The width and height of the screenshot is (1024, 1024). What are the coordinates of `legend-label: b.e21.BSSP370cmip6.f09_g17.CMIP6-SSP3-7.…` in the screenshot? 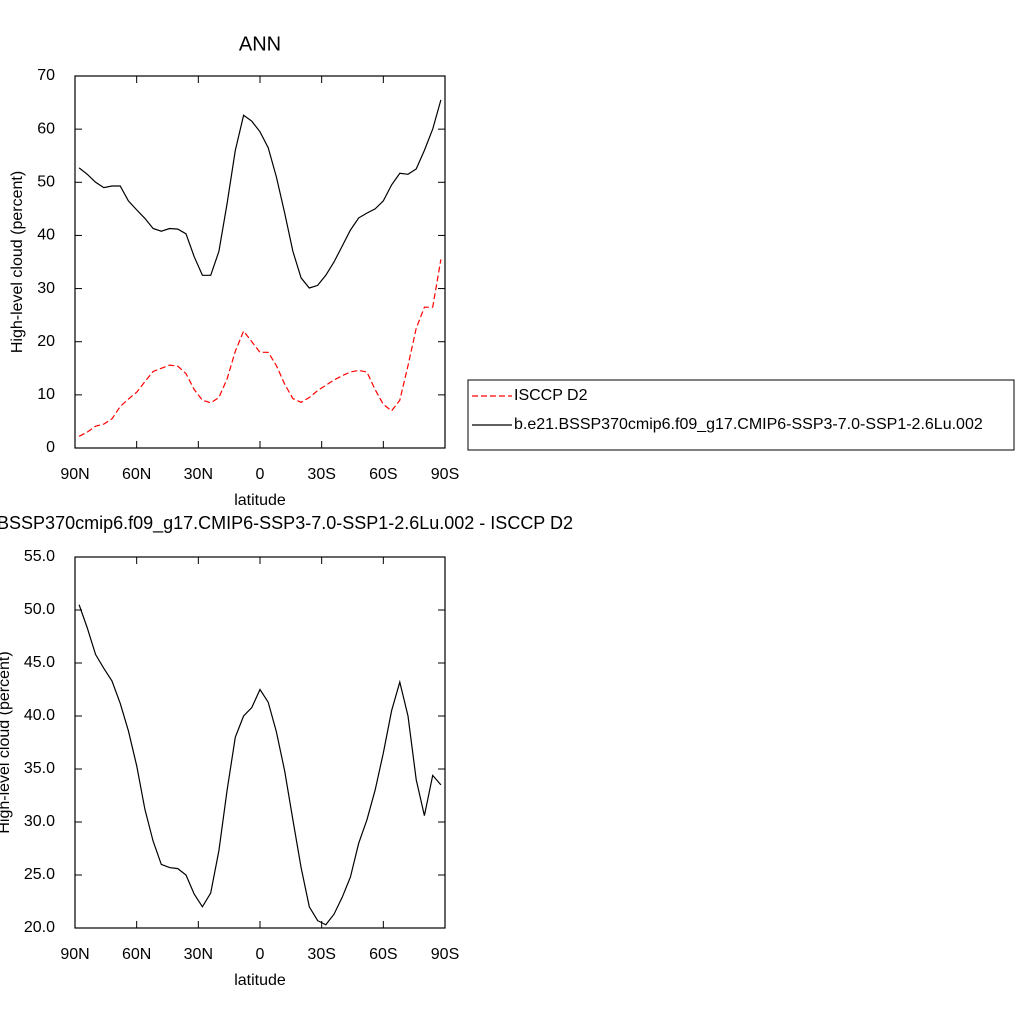 It's located at (748, 424).